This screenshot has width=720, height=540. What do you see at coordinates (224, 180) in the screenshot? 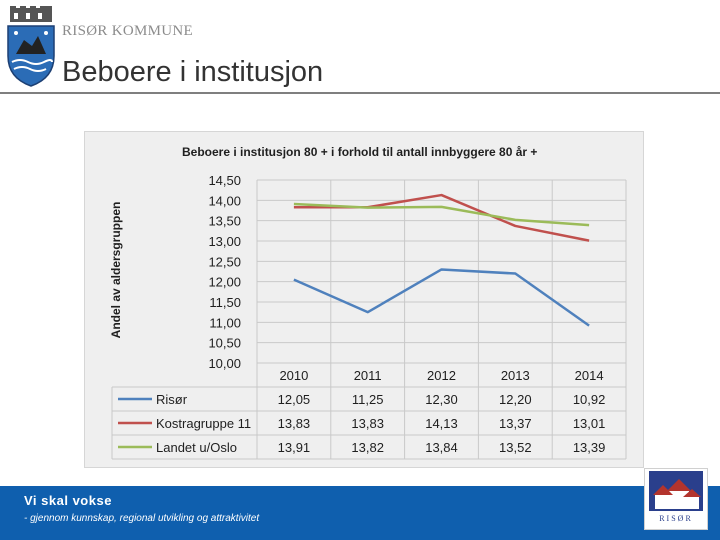
I see `y-tick-label: 14,50` at bounding box center [224, 180].